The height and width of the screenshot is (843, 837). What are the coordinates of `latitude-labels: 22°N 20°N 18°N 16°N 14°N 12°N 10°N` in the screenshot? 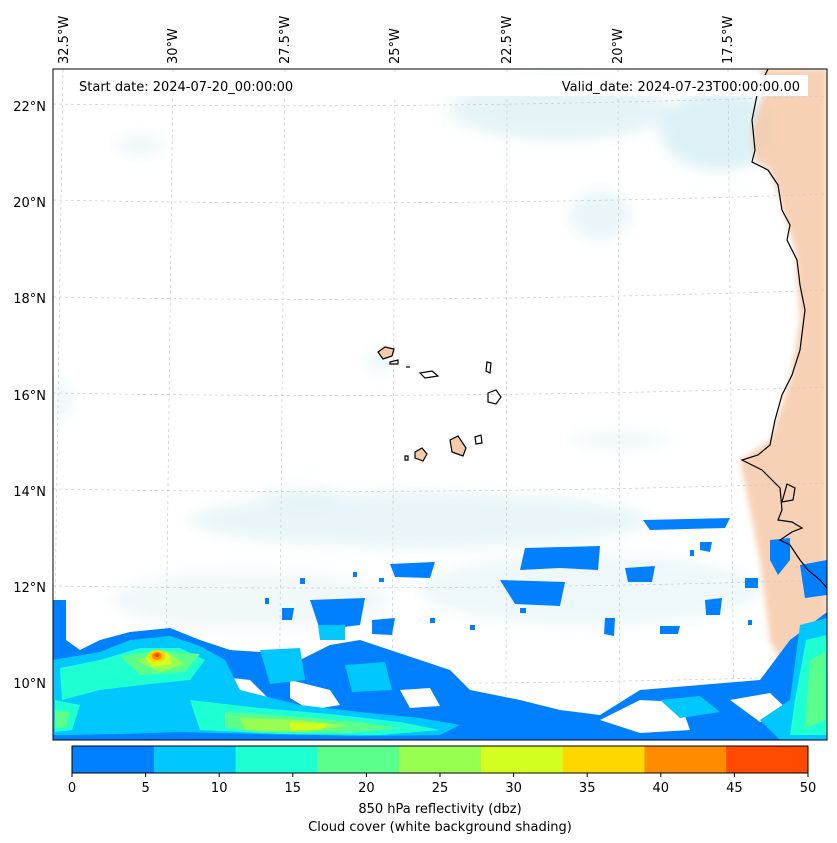 It's located at (29, 396).